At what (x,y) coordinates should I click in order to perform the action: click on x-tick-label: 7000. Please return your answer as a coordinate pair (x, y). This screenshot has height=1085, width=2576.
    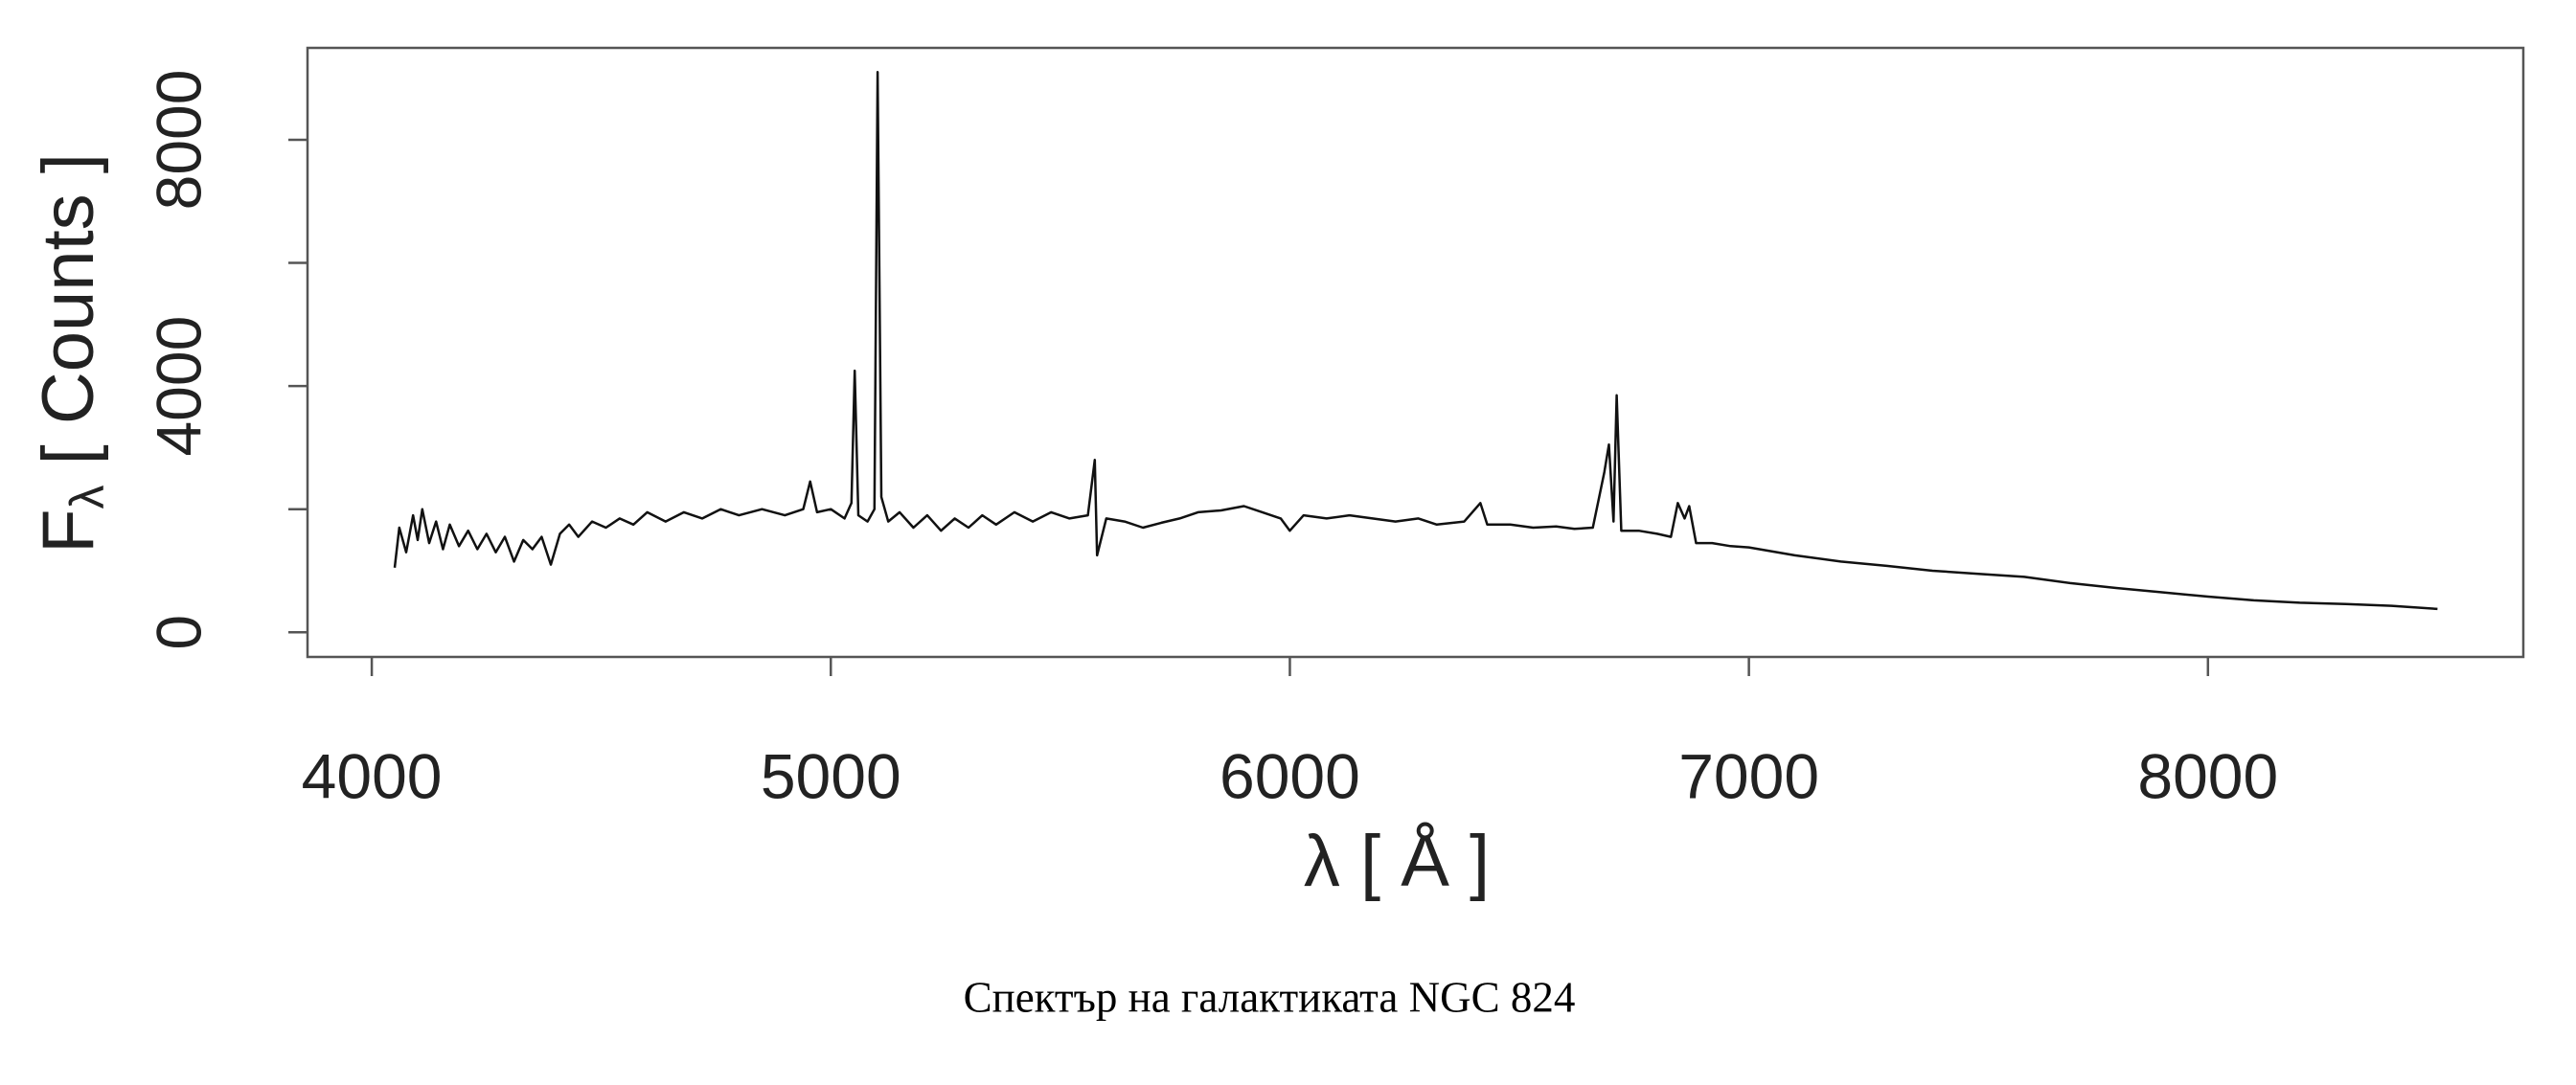
    Looking at the image, I should click on (1748, 775).